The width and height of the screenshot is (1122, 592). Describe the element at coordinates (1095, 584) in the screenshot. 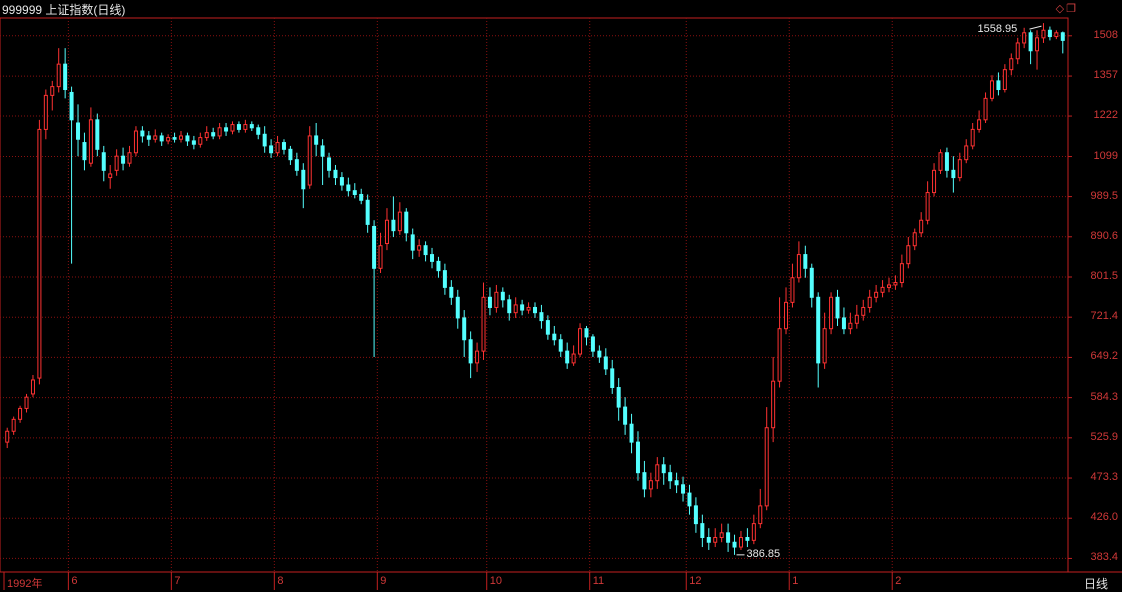

I see `period-label: 日线` at that location.